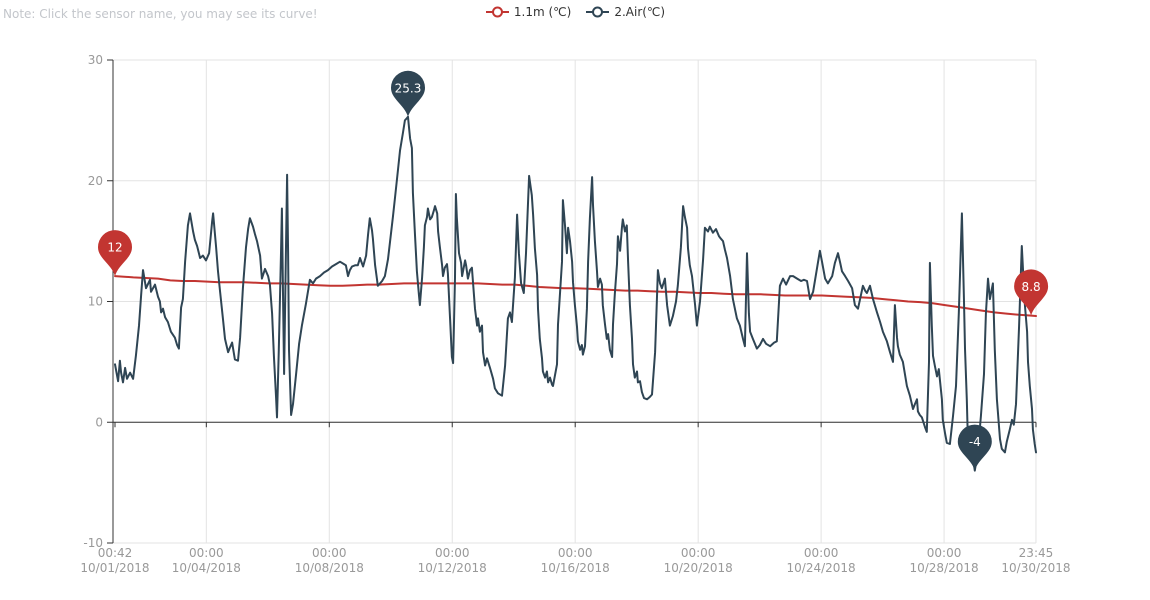 This screenshot has height=600, width=1150. What do you see at coordinates (408, 88) in the screenshot?
I see `markpoint-label: 25.3` at bounding box center [408, 88].